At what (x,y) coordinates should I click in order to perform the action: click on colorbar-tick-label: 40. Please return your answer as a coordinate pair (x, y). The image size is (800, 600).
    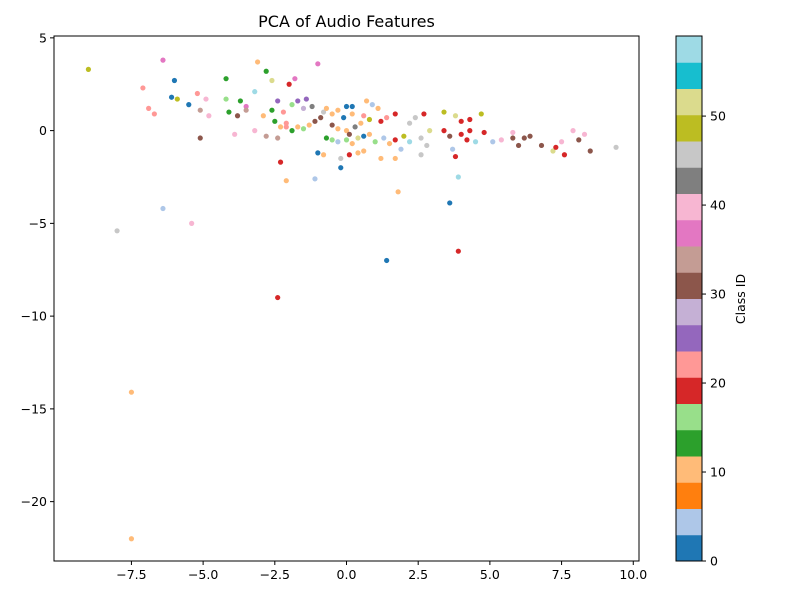
    Looking at the image, I should click on (718, 205).